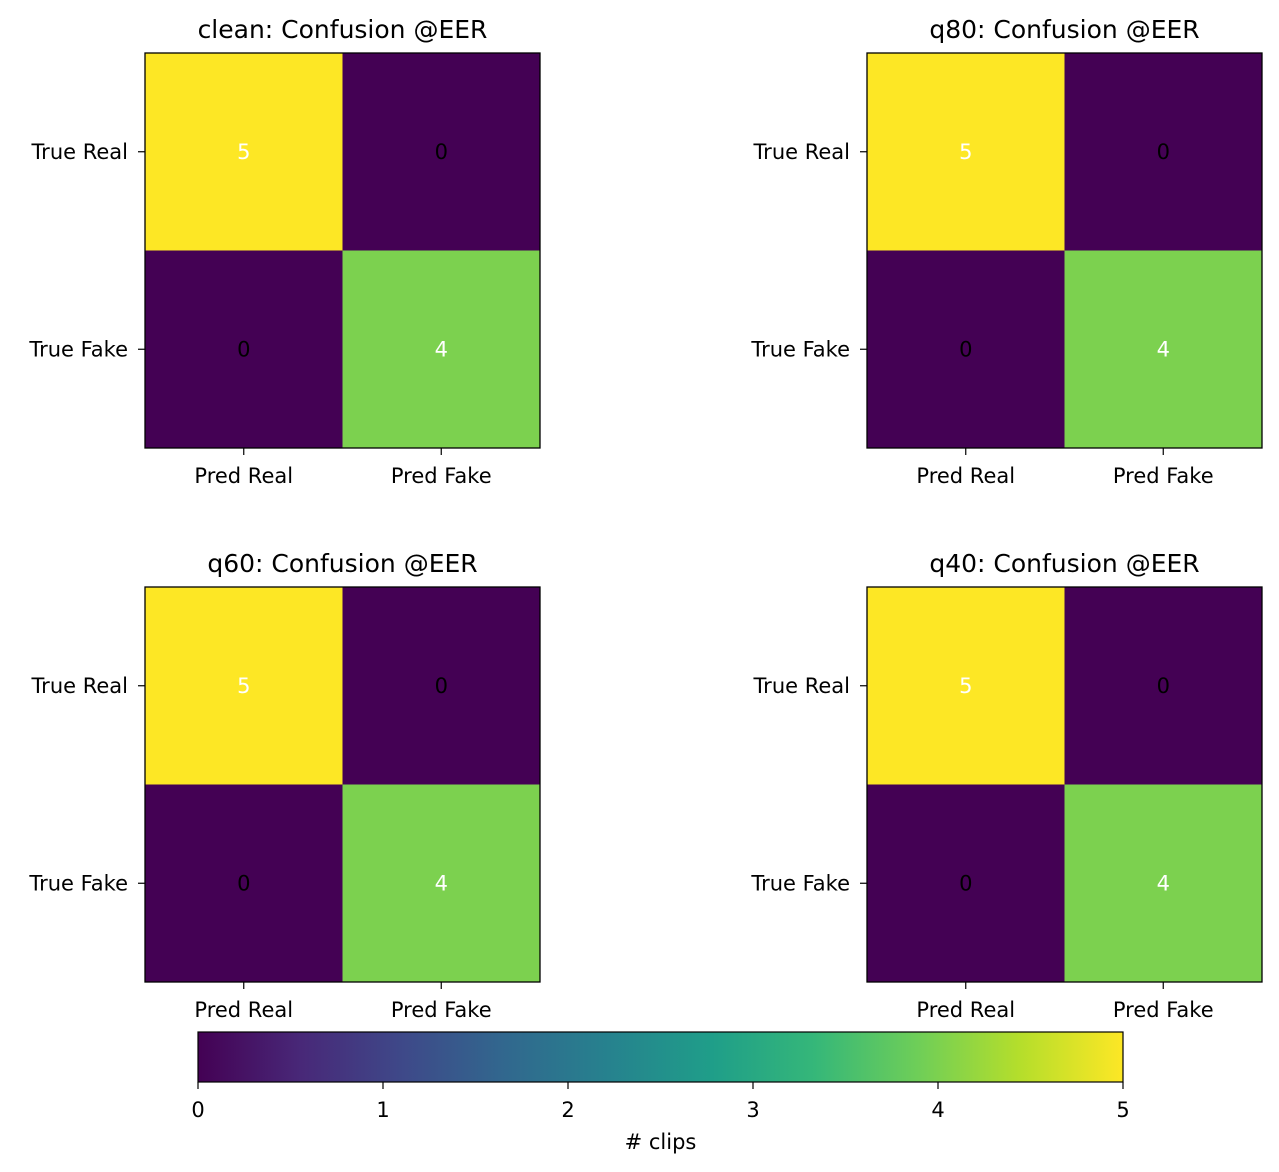 The image size is (1279, 1172). I want to click on colorbar-label: # clips, so click(661, 1142).